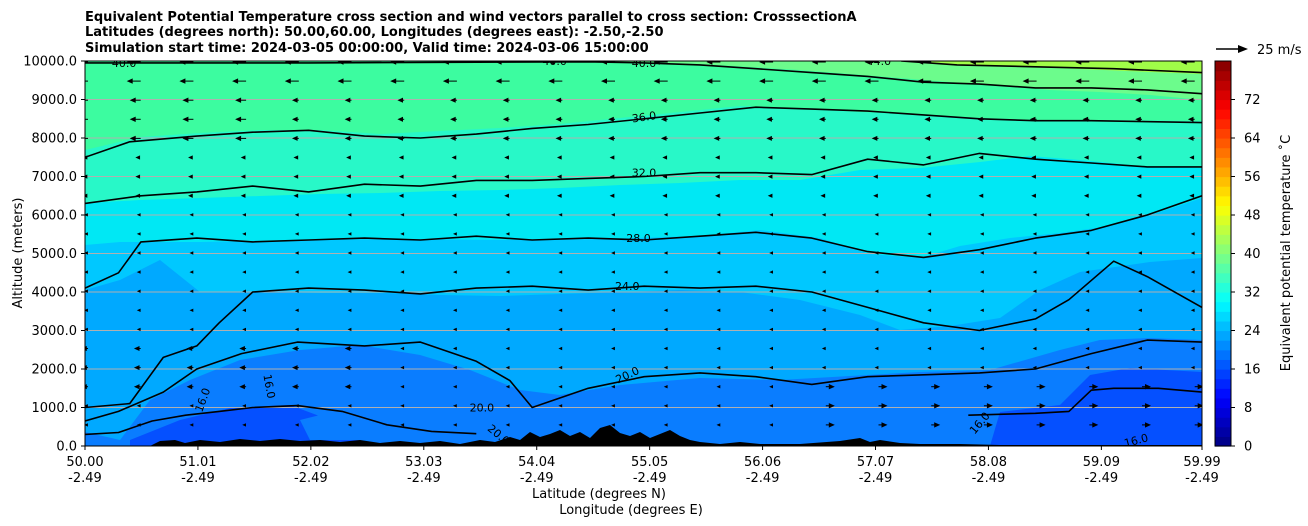 The image size is (1308, 526). Describe the element at coordinates (643, 435) in the screenshot. I see `terrain` at that location.